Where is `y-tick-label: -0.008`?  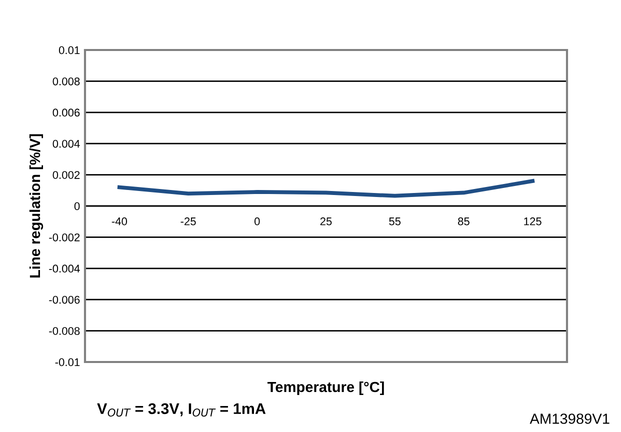
y-tick-label: -0.008 is located at coordinates (64, 331).